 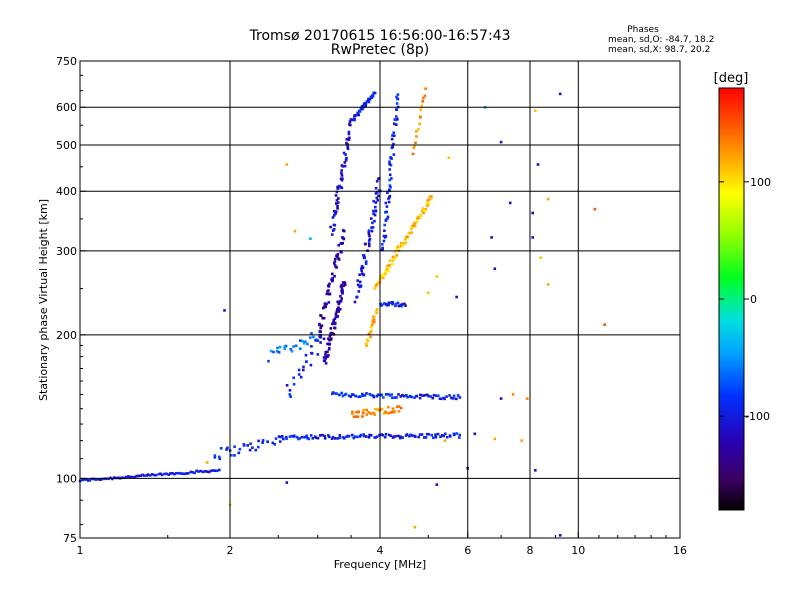 What do you see at coordinates (66, 478) in the screenshot?
I see `y-tick-label: 100` at bounding box center [66, 478].